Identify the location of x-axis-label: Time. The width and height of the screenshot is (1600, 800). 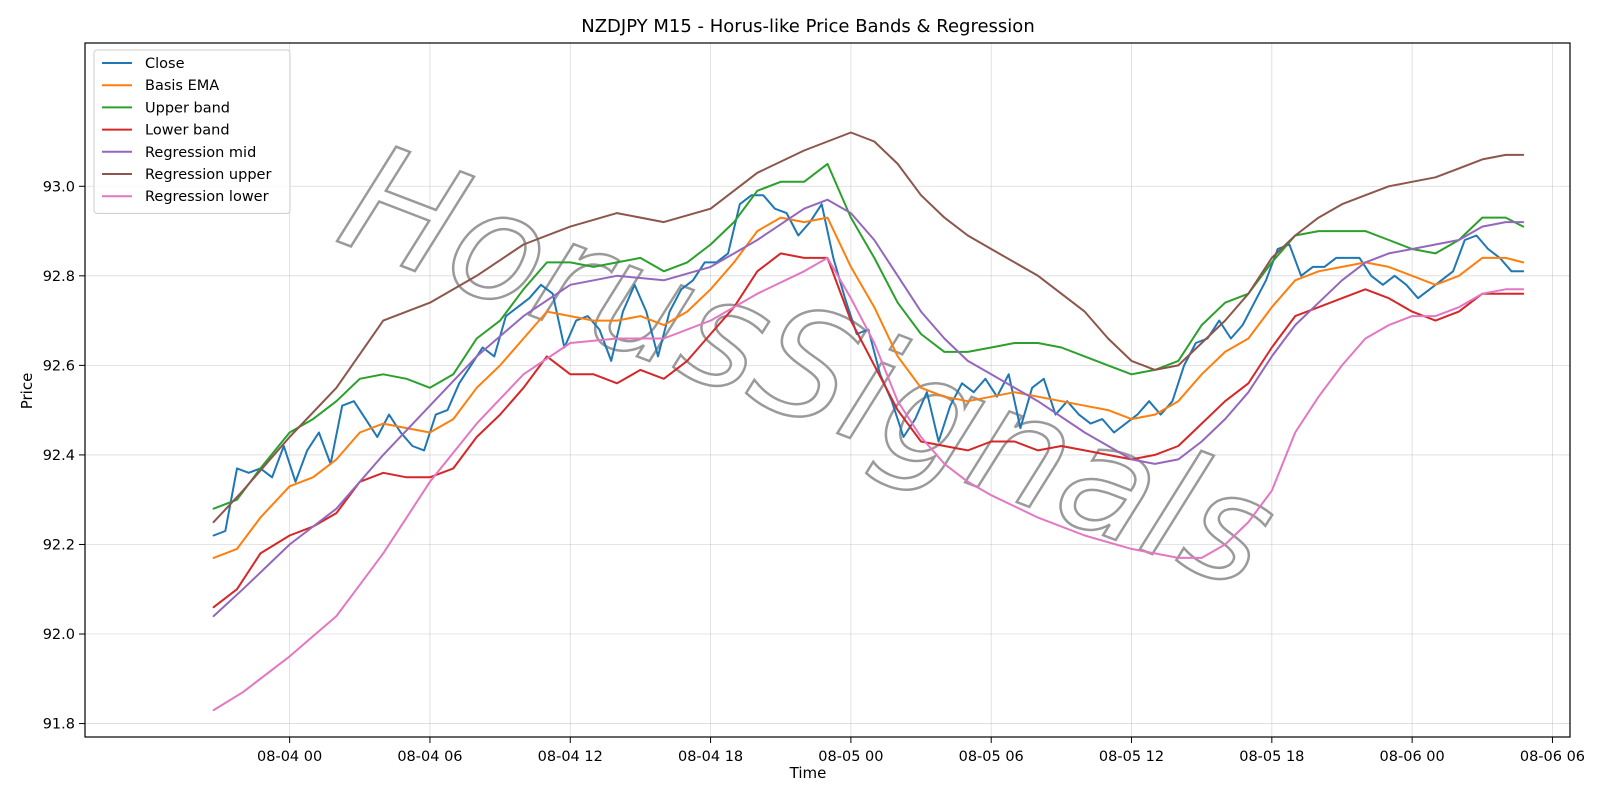
(808, 773).